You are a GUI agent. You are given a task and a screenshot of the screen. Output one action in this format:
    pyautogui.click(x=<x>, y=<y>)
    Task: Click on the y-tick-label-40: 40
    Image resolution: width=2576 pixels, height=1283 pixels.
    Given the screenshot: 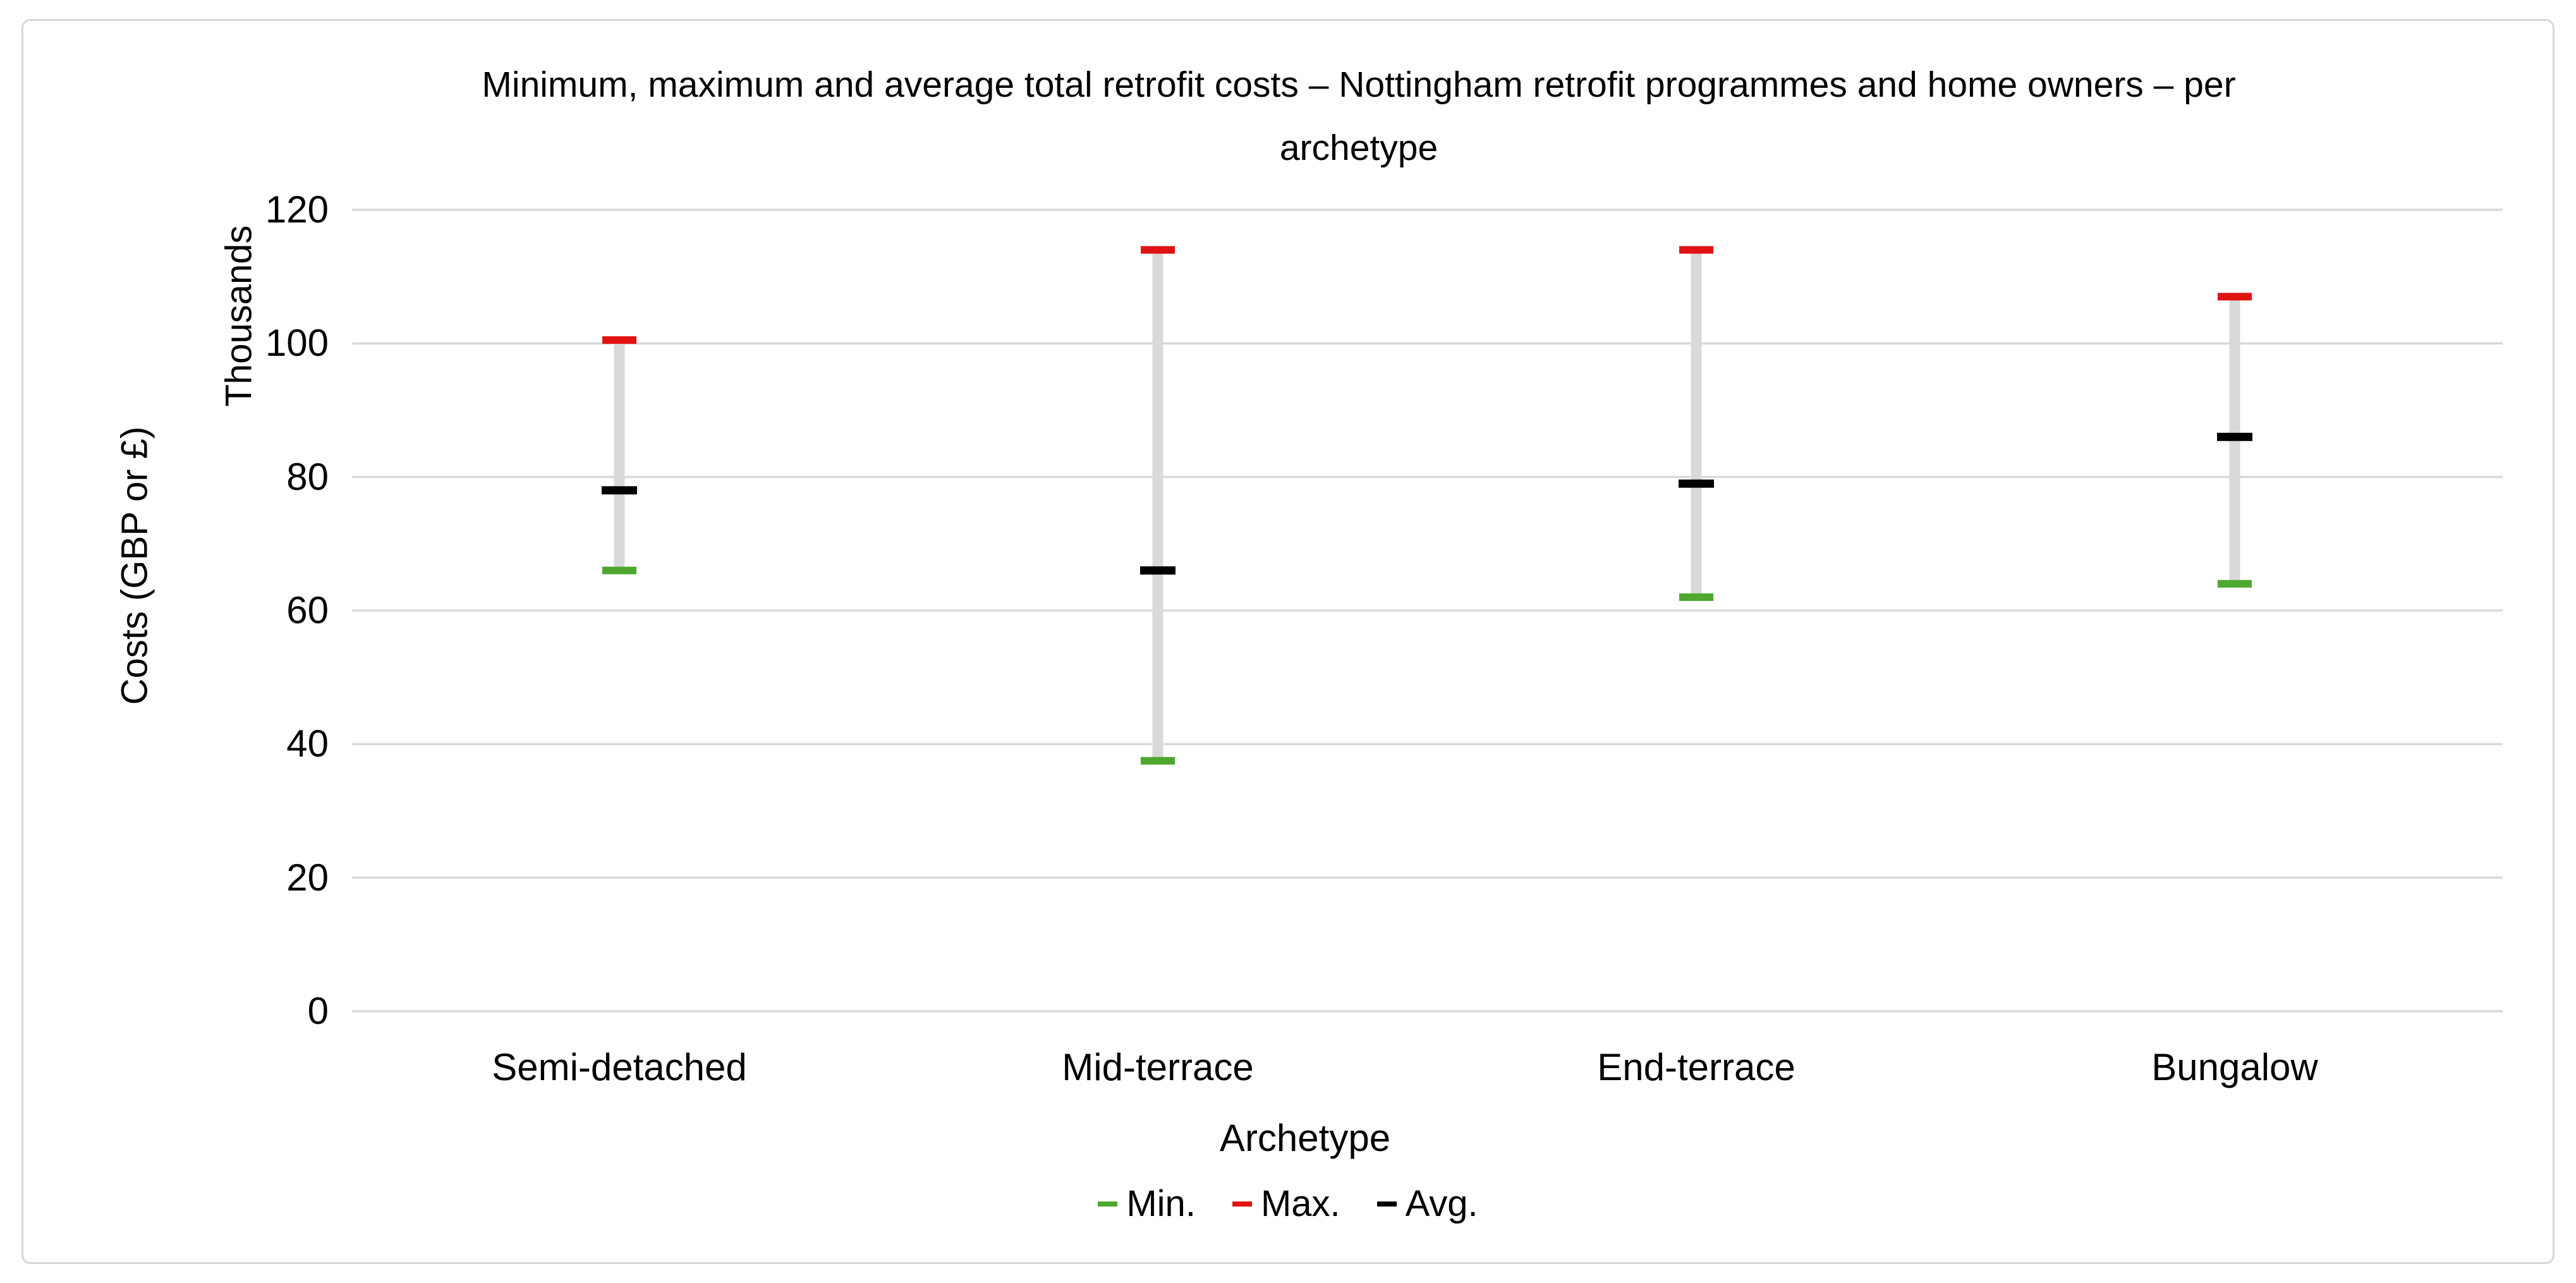 What is the action you would take?
    pyautogui.click(x=307, y=743)
    